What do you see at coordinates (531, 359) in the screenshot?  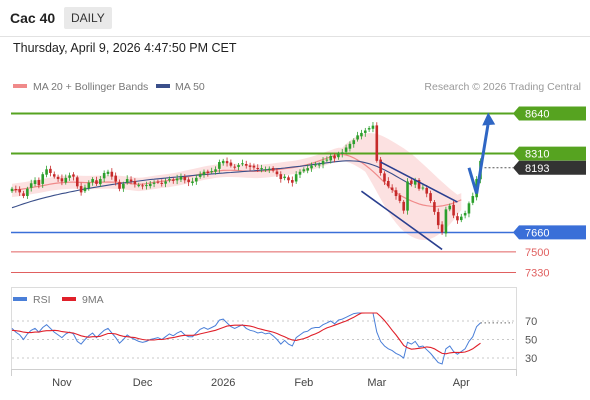 I see `rsi-tick-30: 30` at bounding box center [531, 359].